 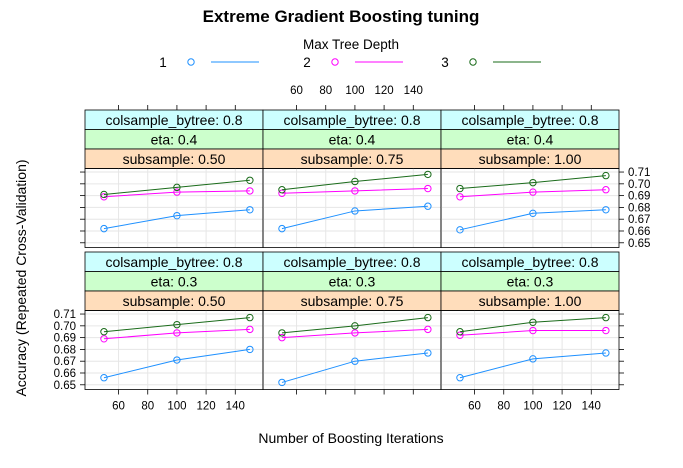 I want to click on strip-label: subsample: 1.00, so click(x=530, y=301).